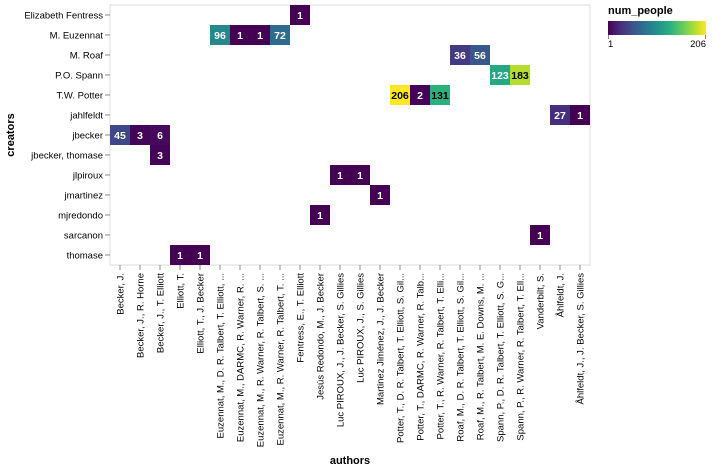  What do you see at coordinates (341, 350) in the screenshot?
I see `x-tick-label-11: Luc PIROUX, J., J. Becker, S. Gillies` at bounding box center [341, 350].